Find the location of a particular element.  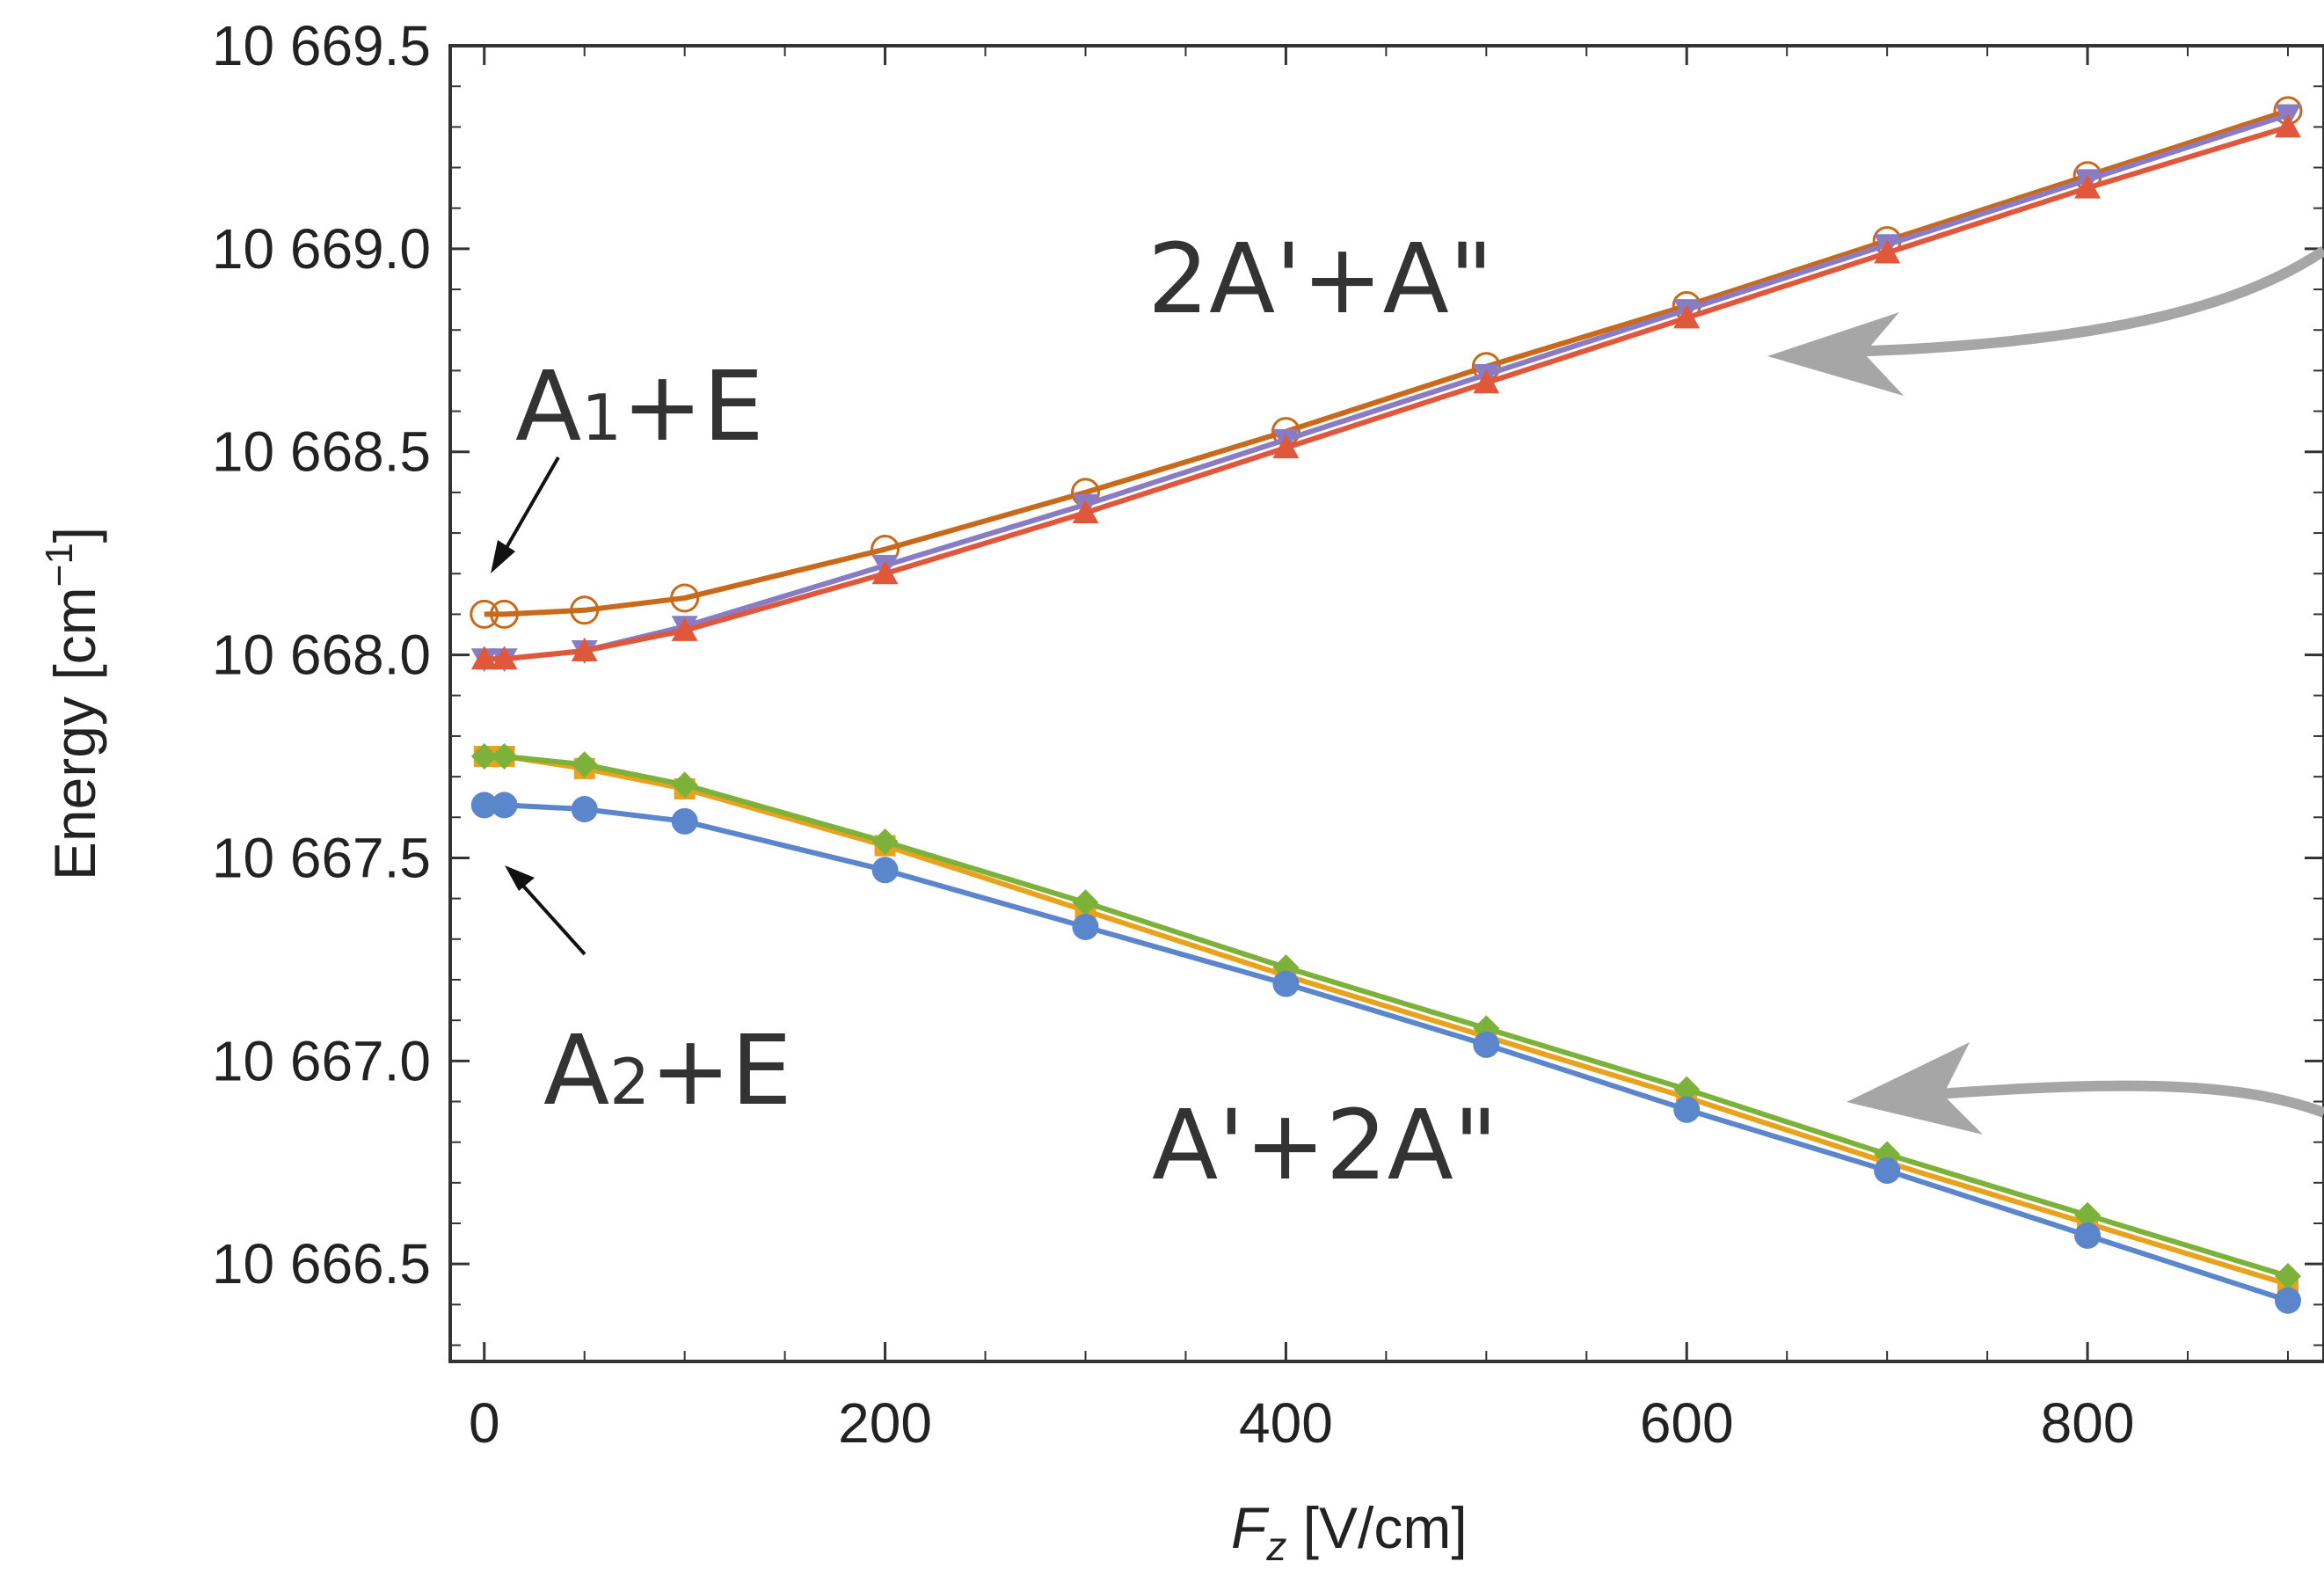

a2-e-arrowhead is located at coordinates (520, 878).